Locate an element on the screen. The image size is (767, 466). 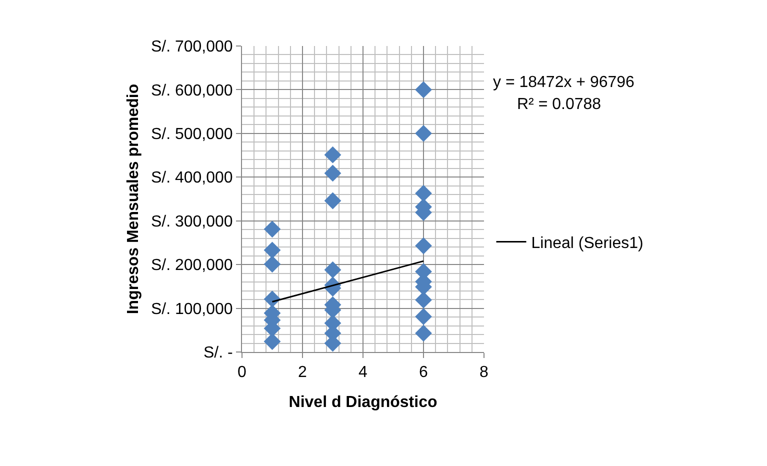
y-tick-label: S/. 500,000 is located at coordinates (191, 135).